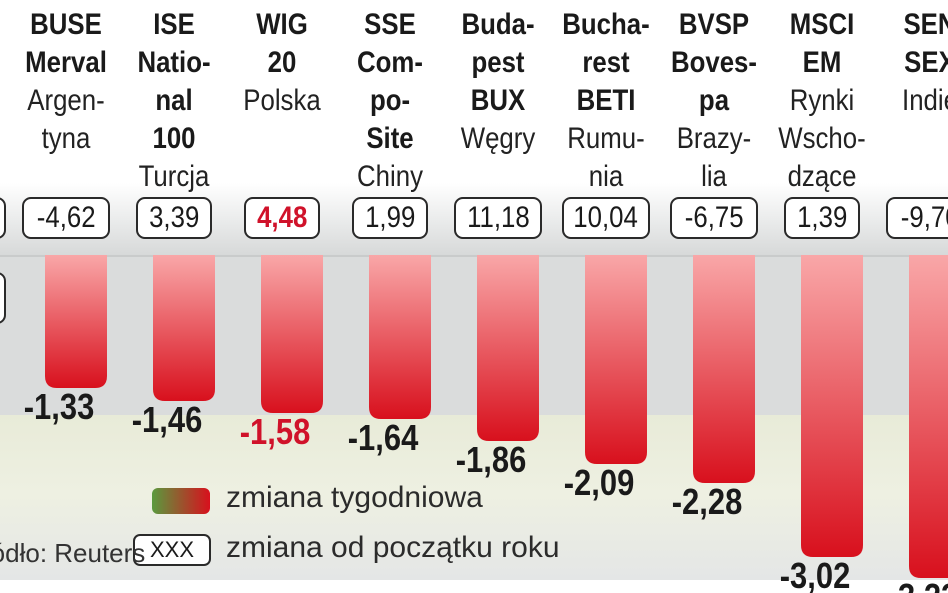 Image resolution: width=948 pixels, height=593 pixels. What do you see at coordinates (275, 431) in the screenshot?
I see `weekly-value-label: -1,58` at bounding box center [275, 431].